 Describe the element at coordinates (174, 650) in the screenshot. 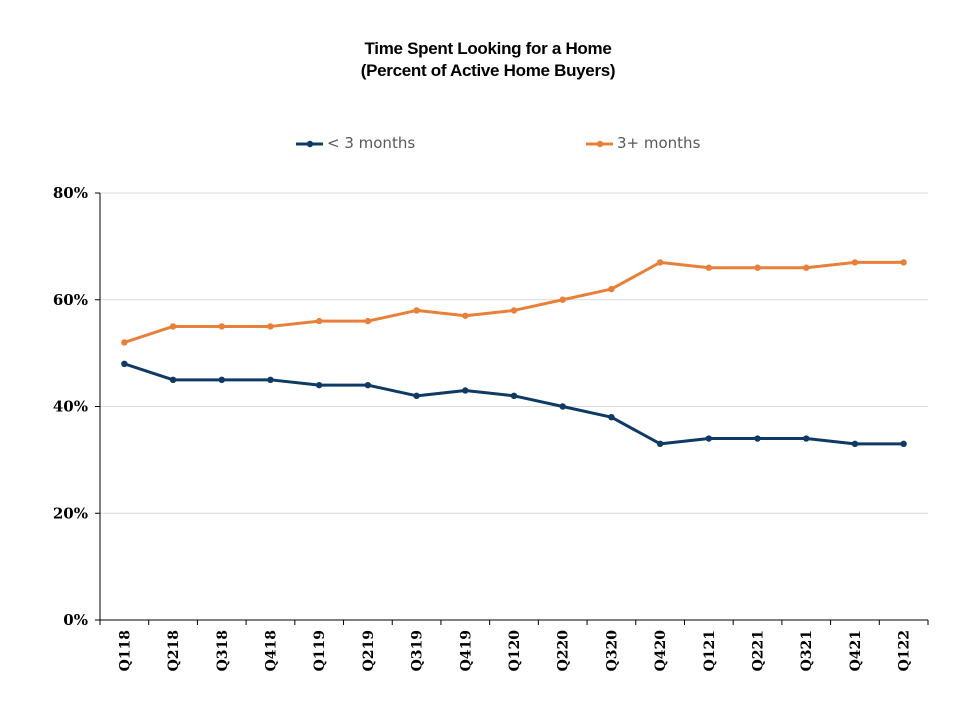

I see `x-tick-label: Q218` at that location.